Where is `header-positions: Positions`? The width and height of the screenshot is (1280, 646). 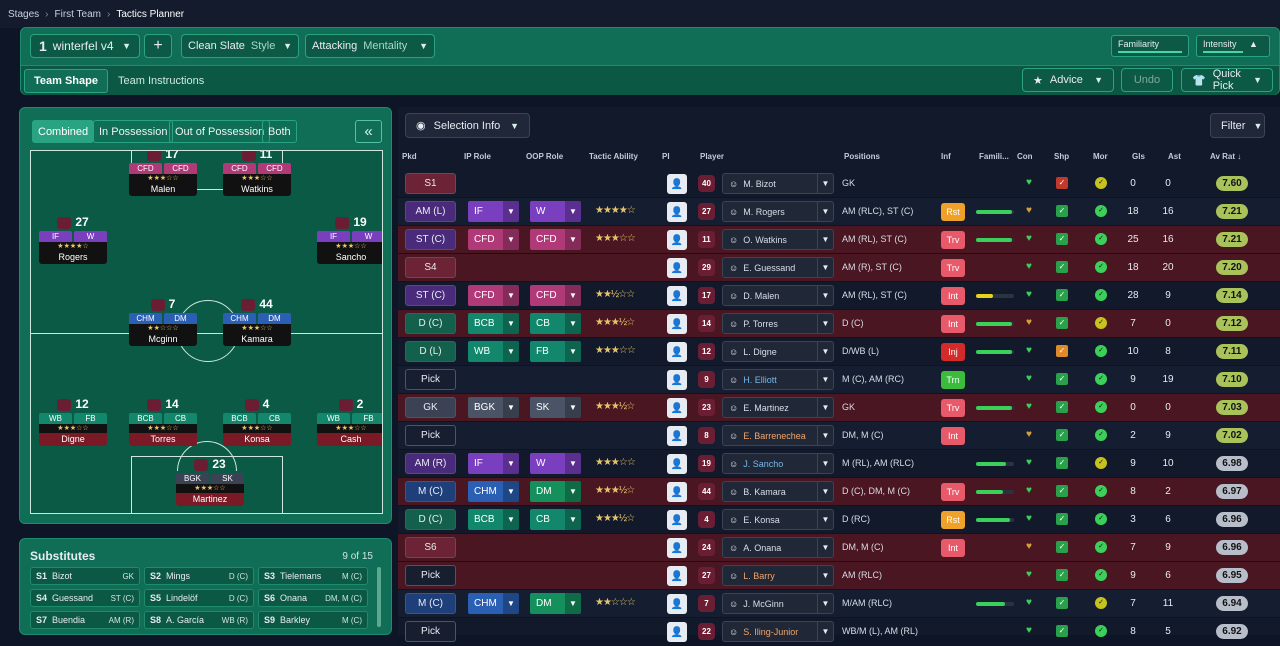 header-positions: Positions is located at coordinates (862, 156).